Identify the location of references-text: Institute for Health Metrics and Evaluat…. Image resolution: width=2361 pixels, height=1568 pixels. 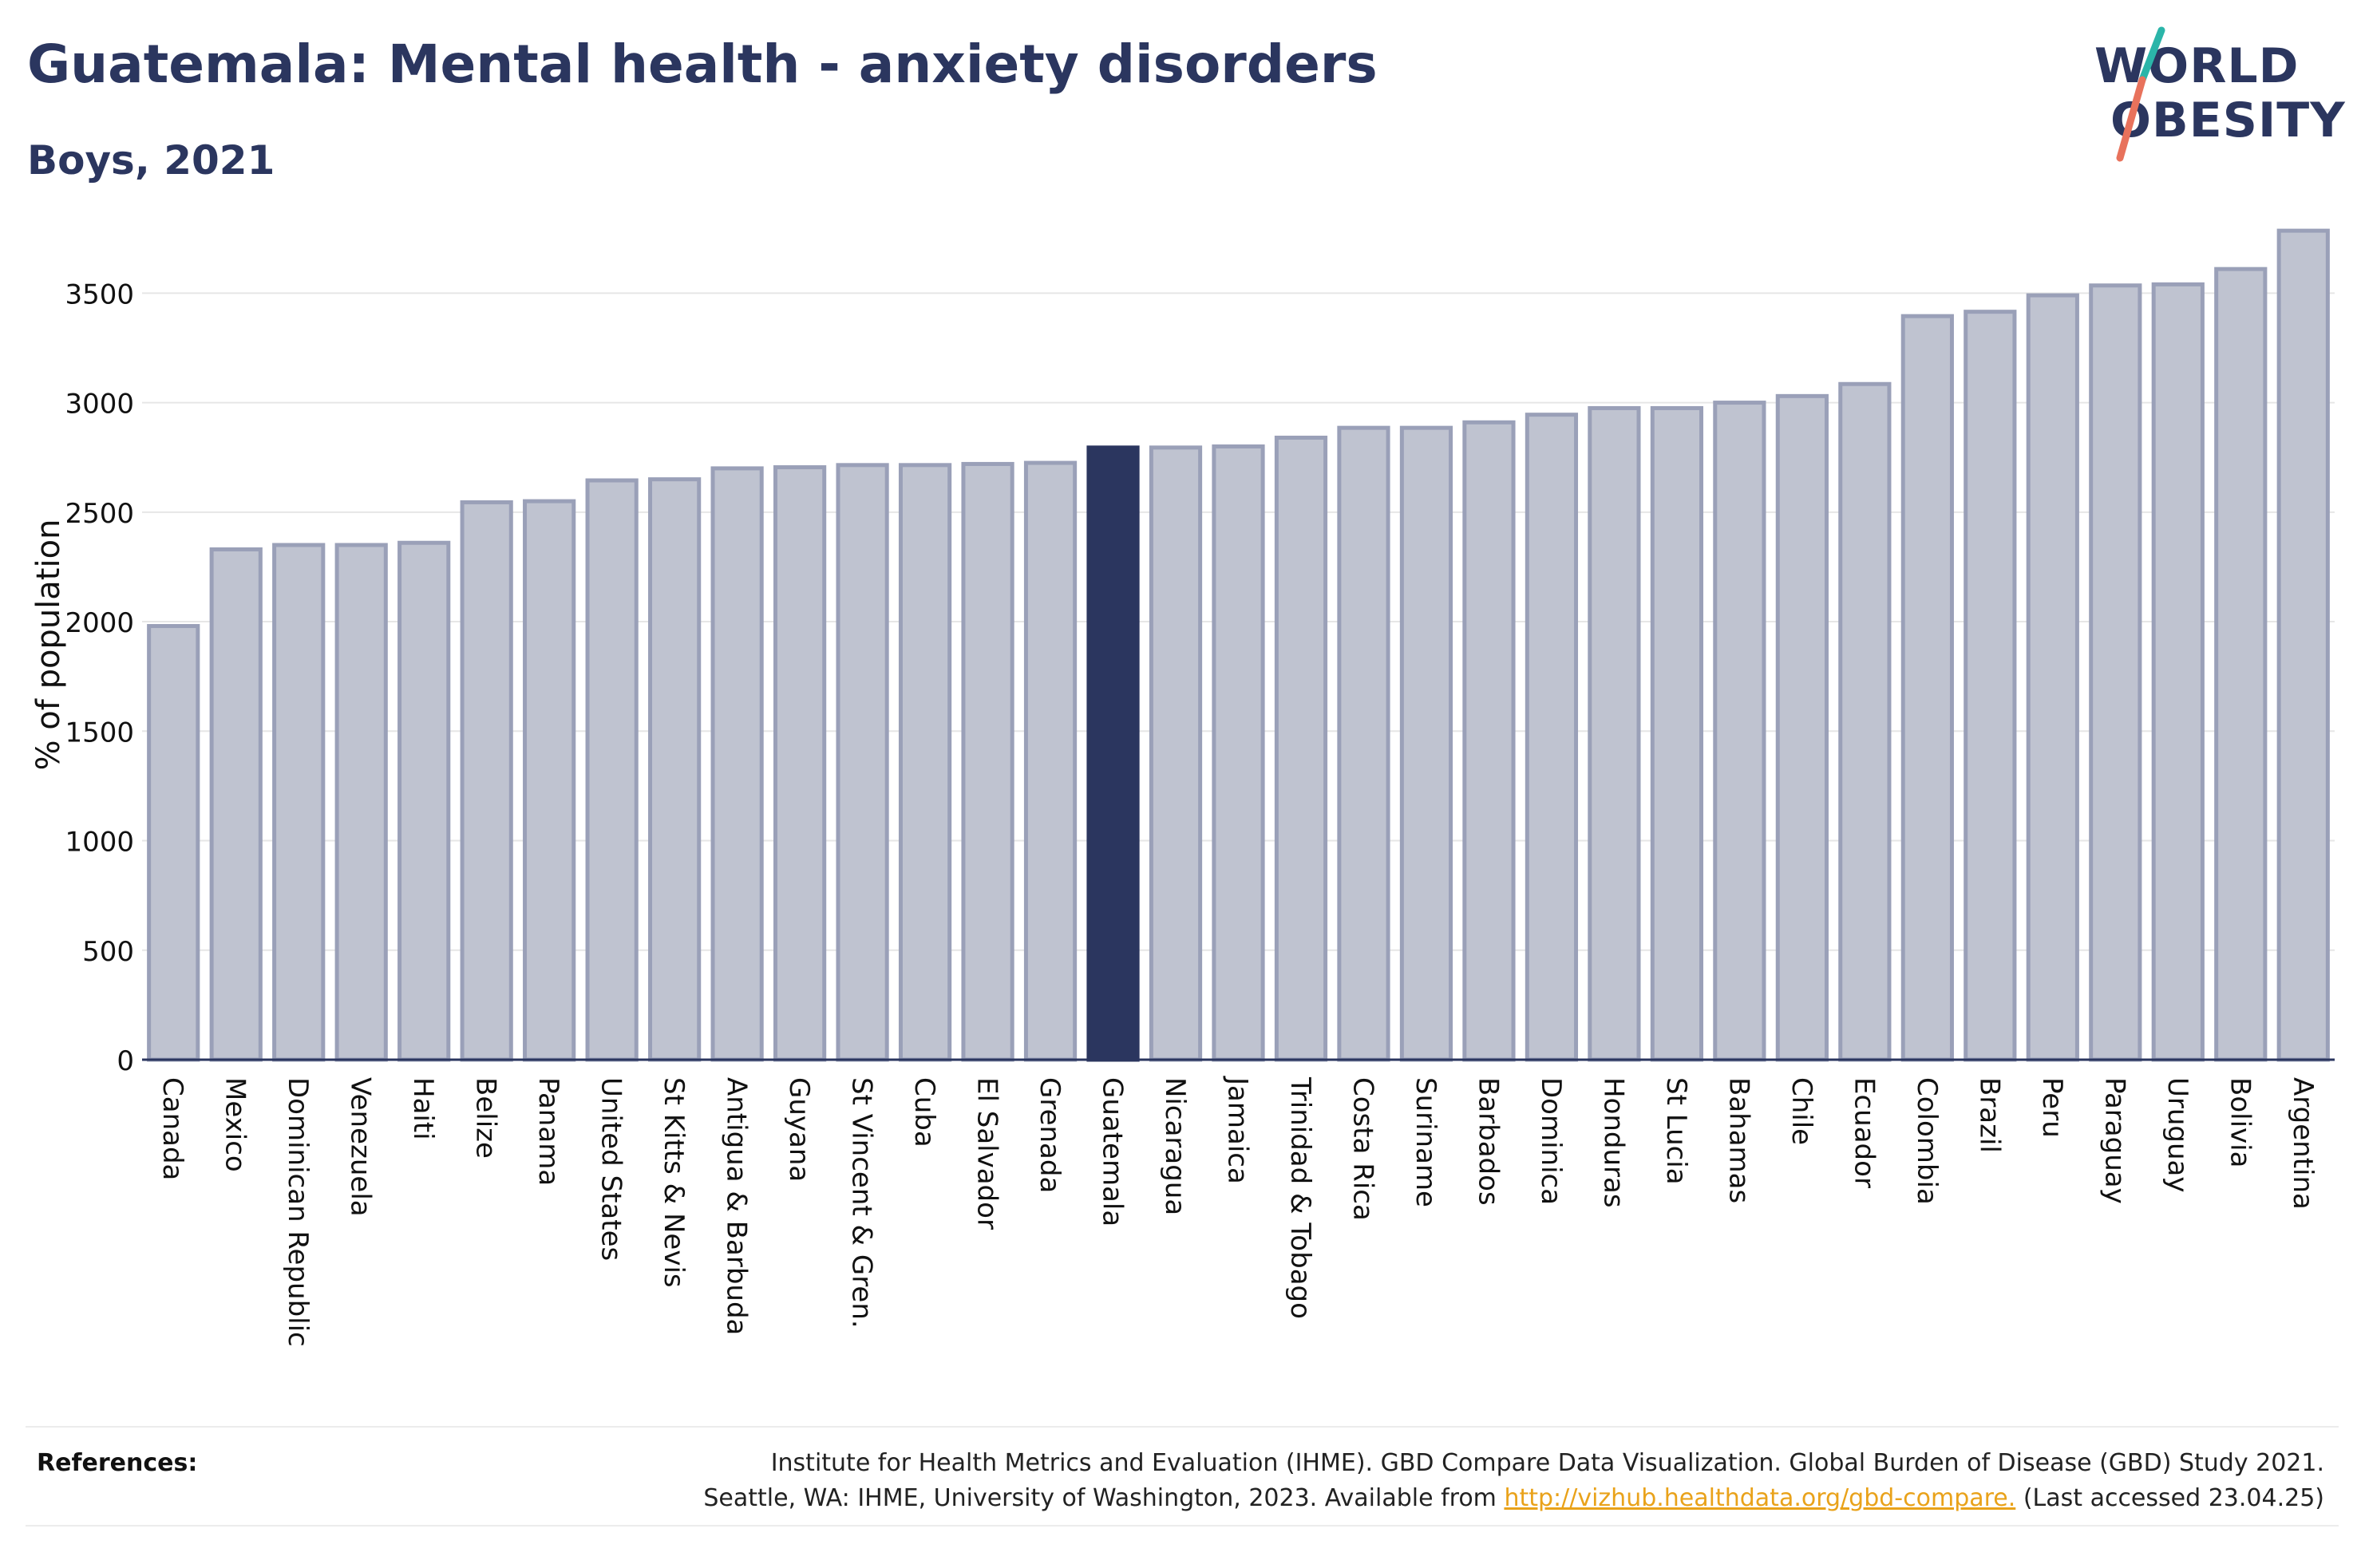
(1366, 1481).